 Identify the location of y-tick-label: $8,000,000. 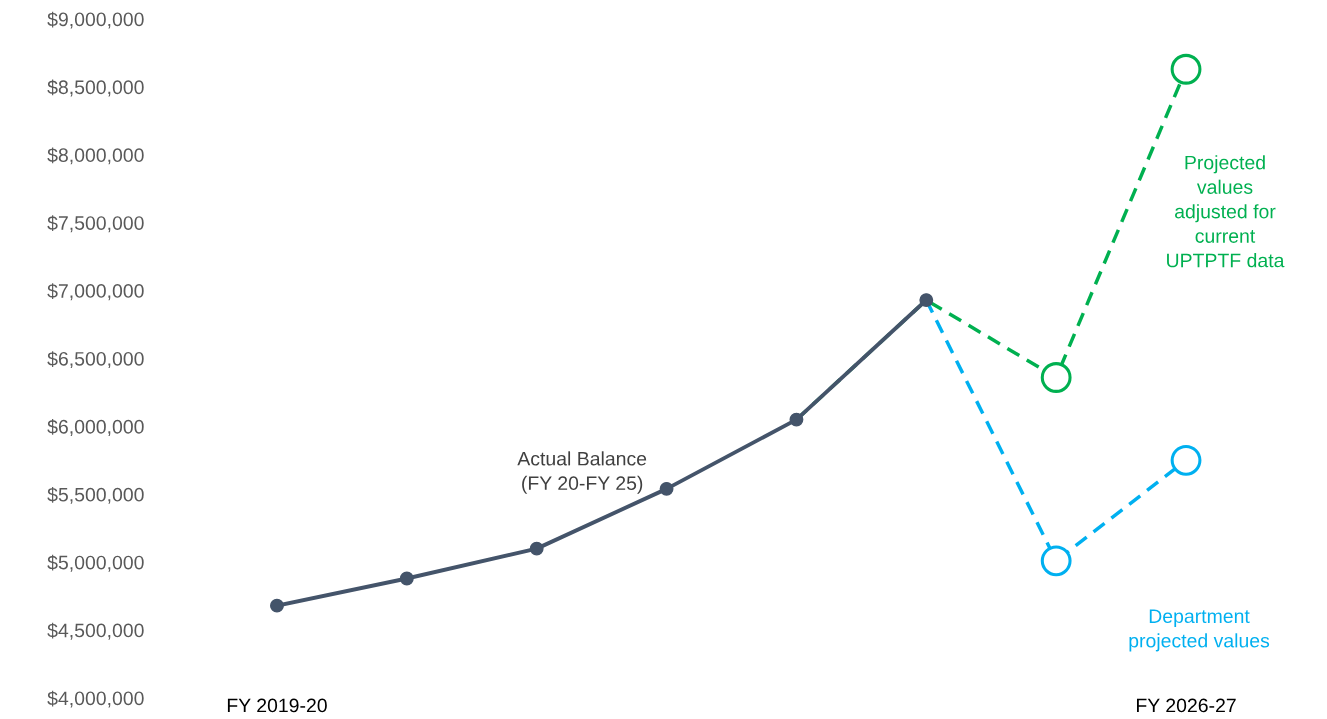
(95, 156).